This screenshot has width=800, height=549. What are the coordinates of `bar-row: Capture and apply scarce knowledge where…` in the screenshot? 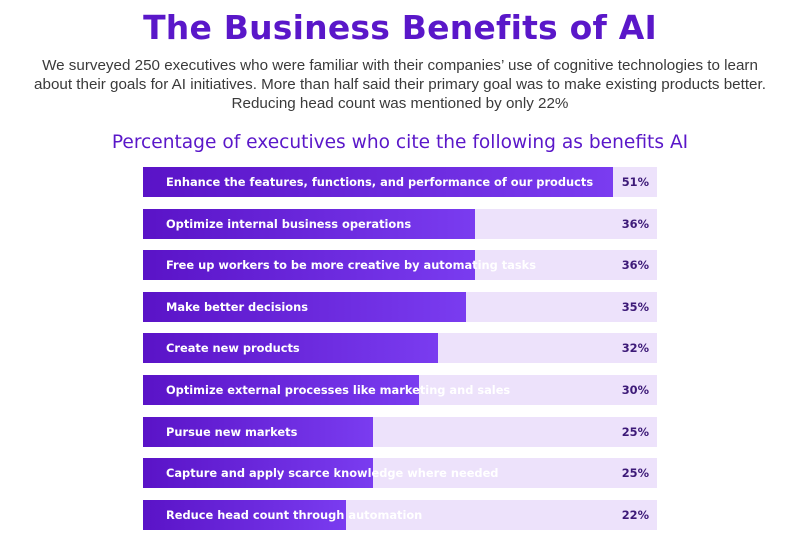 It's located at (400, 473).